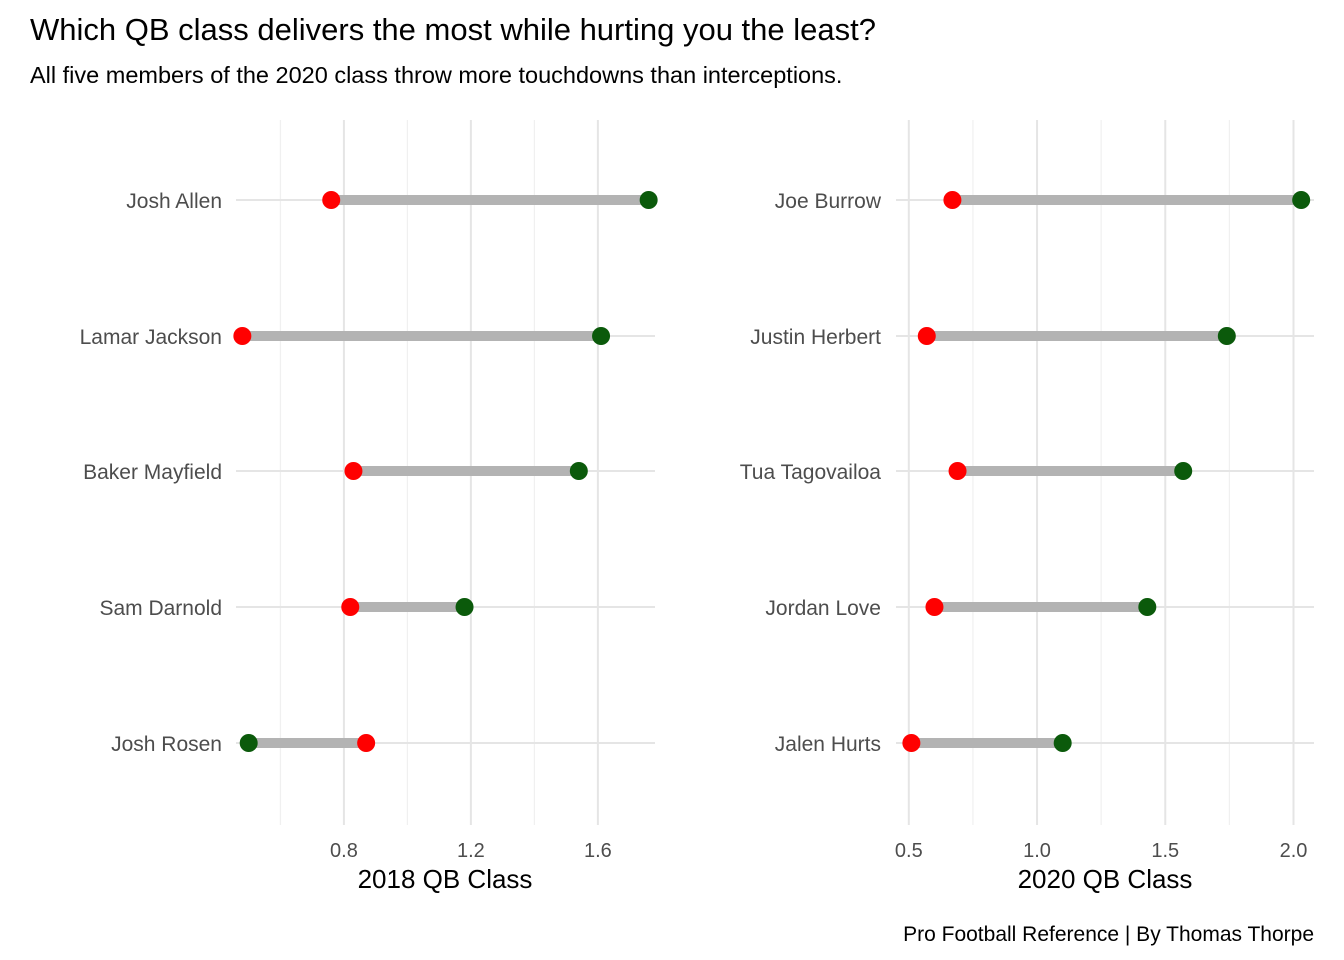 The width and height of the screenshot is (1344, 960). Describe the element at coordinates (166, 744) in the screenshot. I see `qb-name-label: Josh Rosen` at that location.